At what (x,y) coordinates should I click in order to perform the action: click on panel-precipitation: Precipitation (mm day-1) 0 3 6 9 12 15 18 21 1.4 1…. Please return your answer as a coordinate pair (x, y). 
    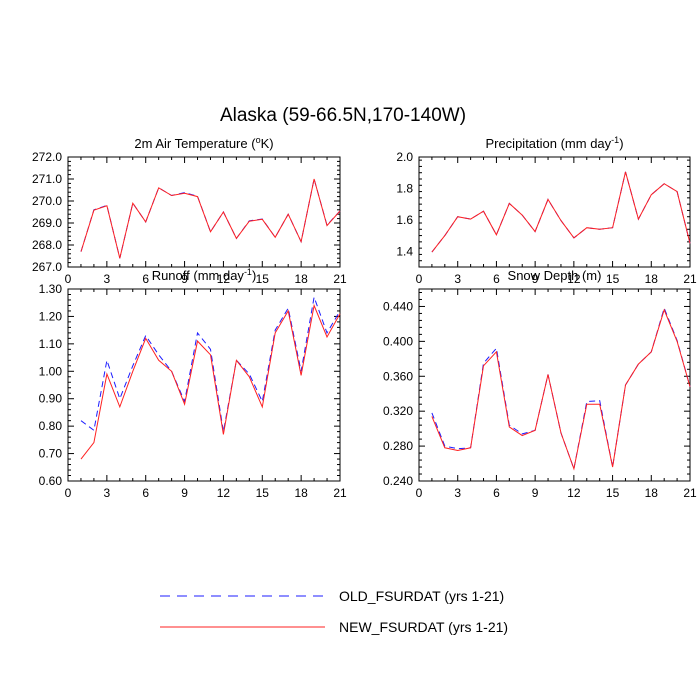
    Looking at the image, I should click on (546, 210).